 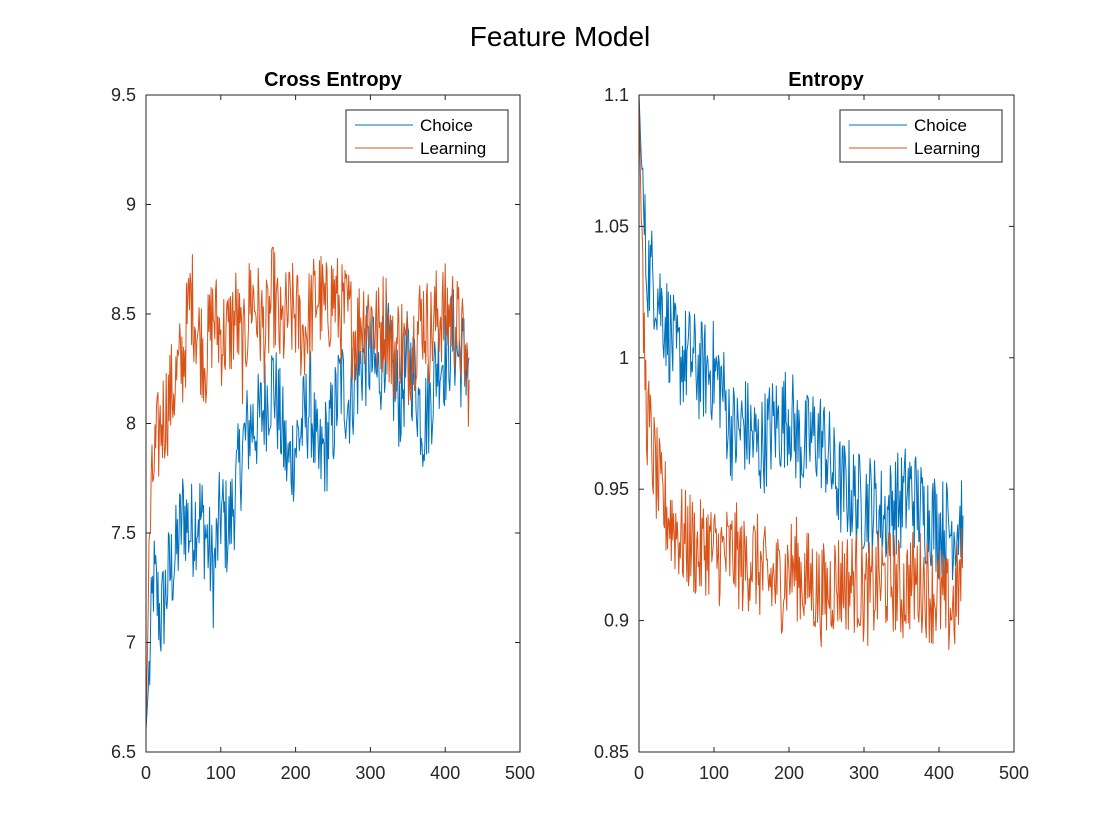 I want to click on axes-title-entropy: Entropy, so click(x=826, y=80).